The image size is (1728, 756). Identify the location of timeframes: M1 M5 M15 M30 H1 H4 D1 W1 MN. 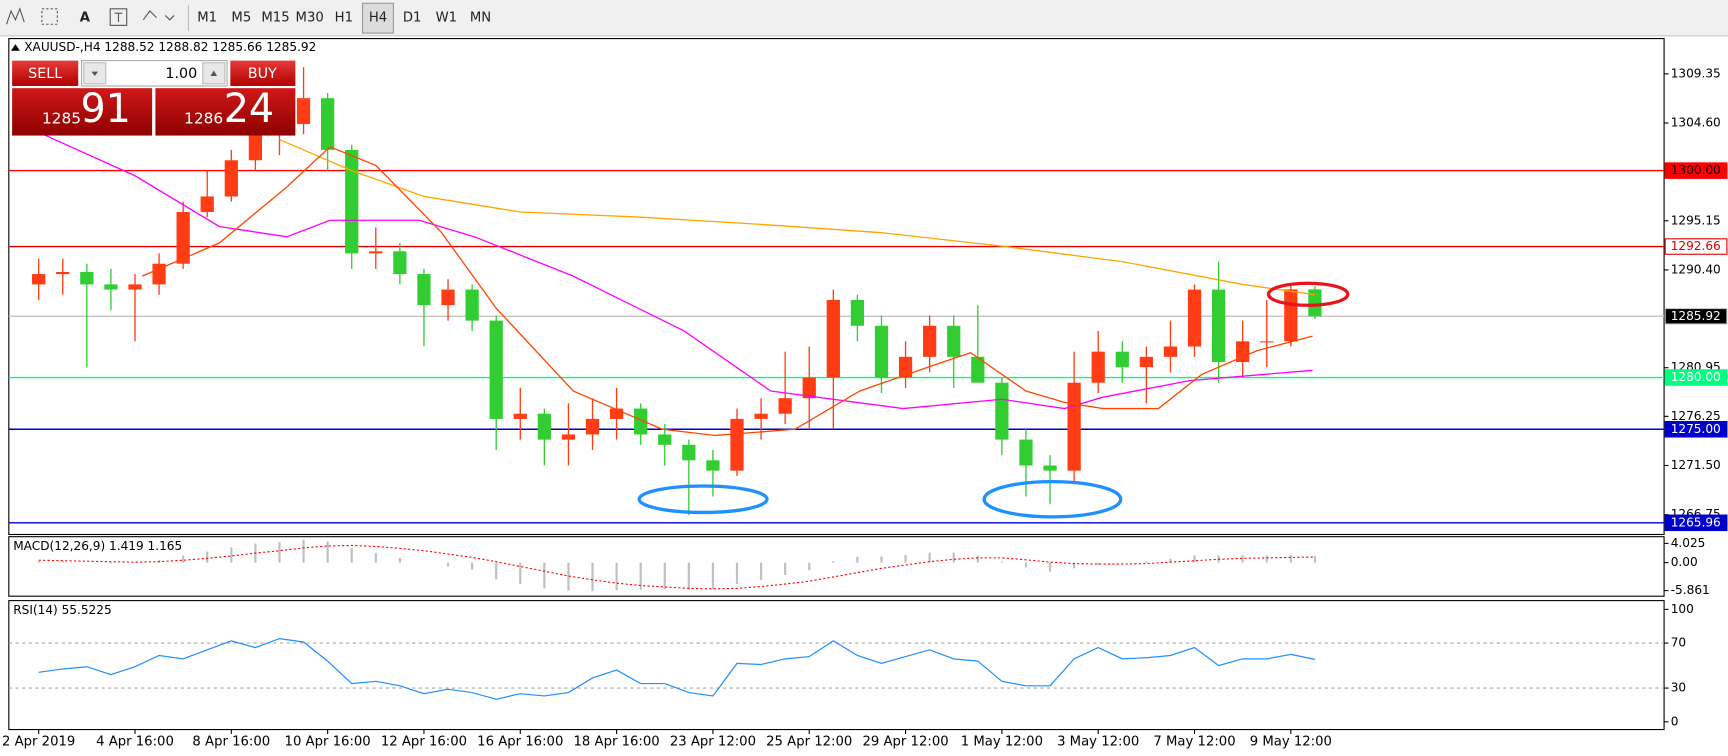
(339, 18).